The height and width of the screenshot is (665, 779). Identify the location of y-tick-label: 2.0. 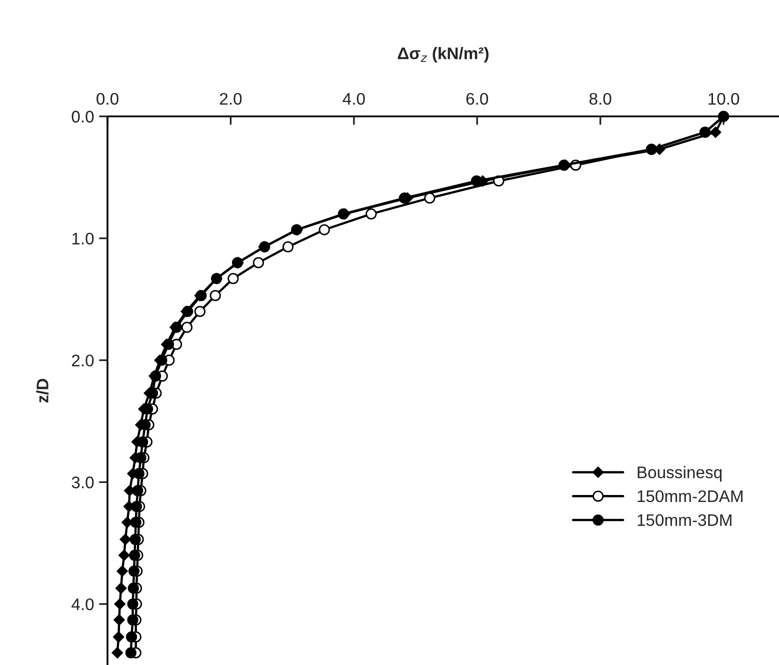
(83, 360).